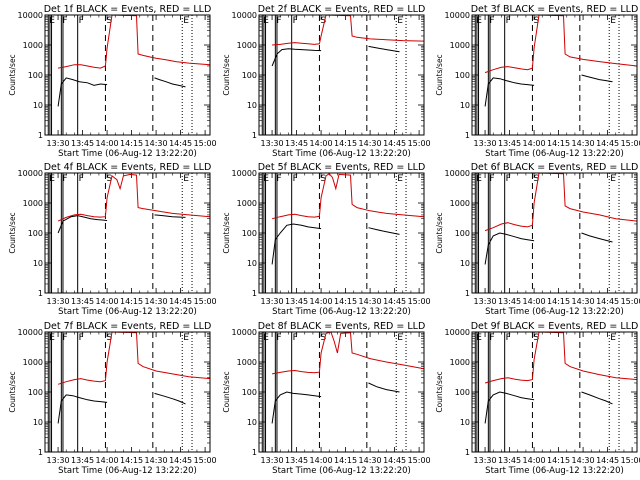 The width and height of the screenshot is (640, 480). Describe the element at coordinates (555, 9) in the screenshot. I see `panel-title: Det 3f BLACK = Events, RED = LLD` at that location.